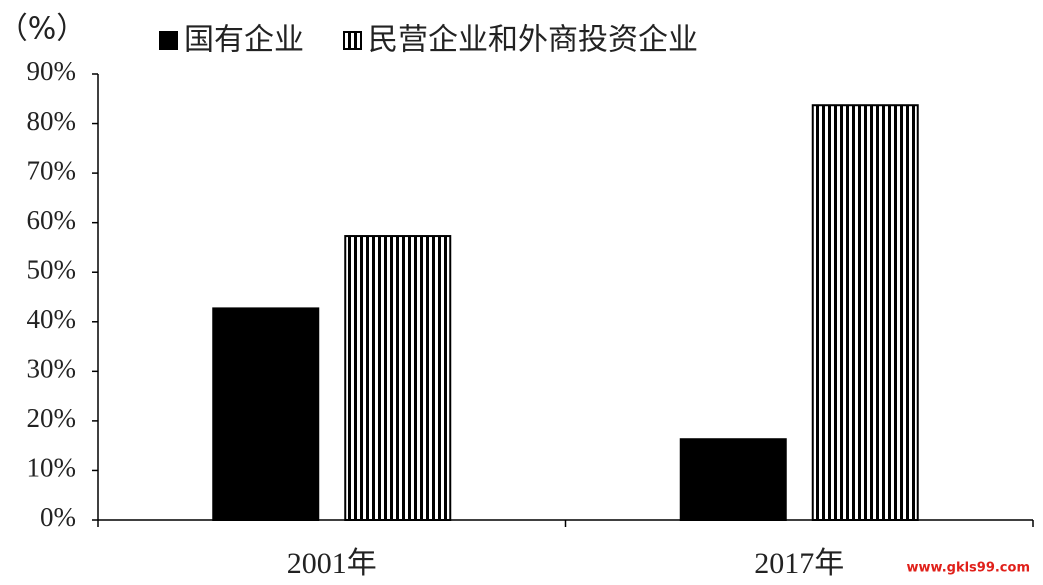 Image resolution: width=1043 pixels, height=585 pixels. Describe the element at coordinates (52, 418) in the screenshot. I see `y-tick-label: 20%` at that location.